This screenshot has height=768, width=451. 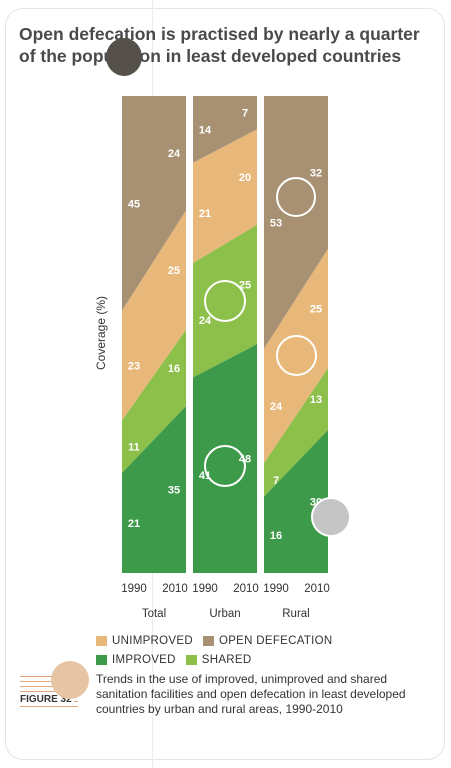 I want to click on data-label-rural-open-defecation-2010: 32, so click(x=316, y=173).